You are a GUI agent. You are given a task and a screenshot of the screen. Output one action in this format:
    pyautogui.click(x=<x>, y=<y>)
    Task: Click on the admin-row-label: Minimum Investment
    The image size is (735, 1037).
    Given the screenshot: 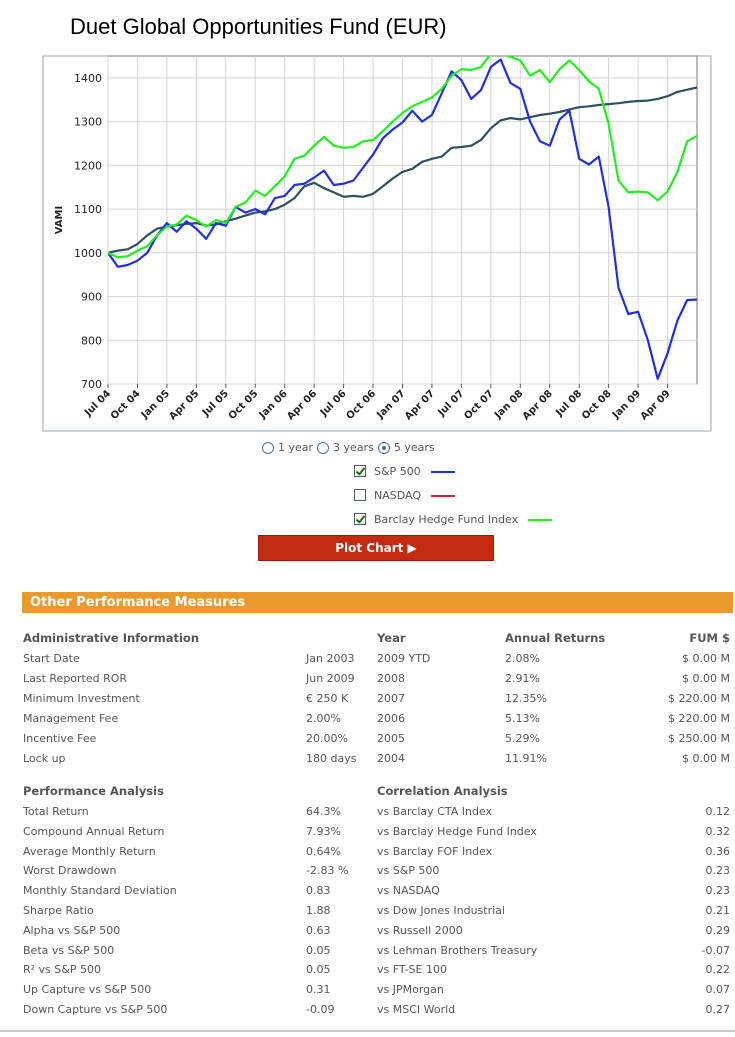 What is the action you would take?
    pyautogui.click(x=81, y=698)
    